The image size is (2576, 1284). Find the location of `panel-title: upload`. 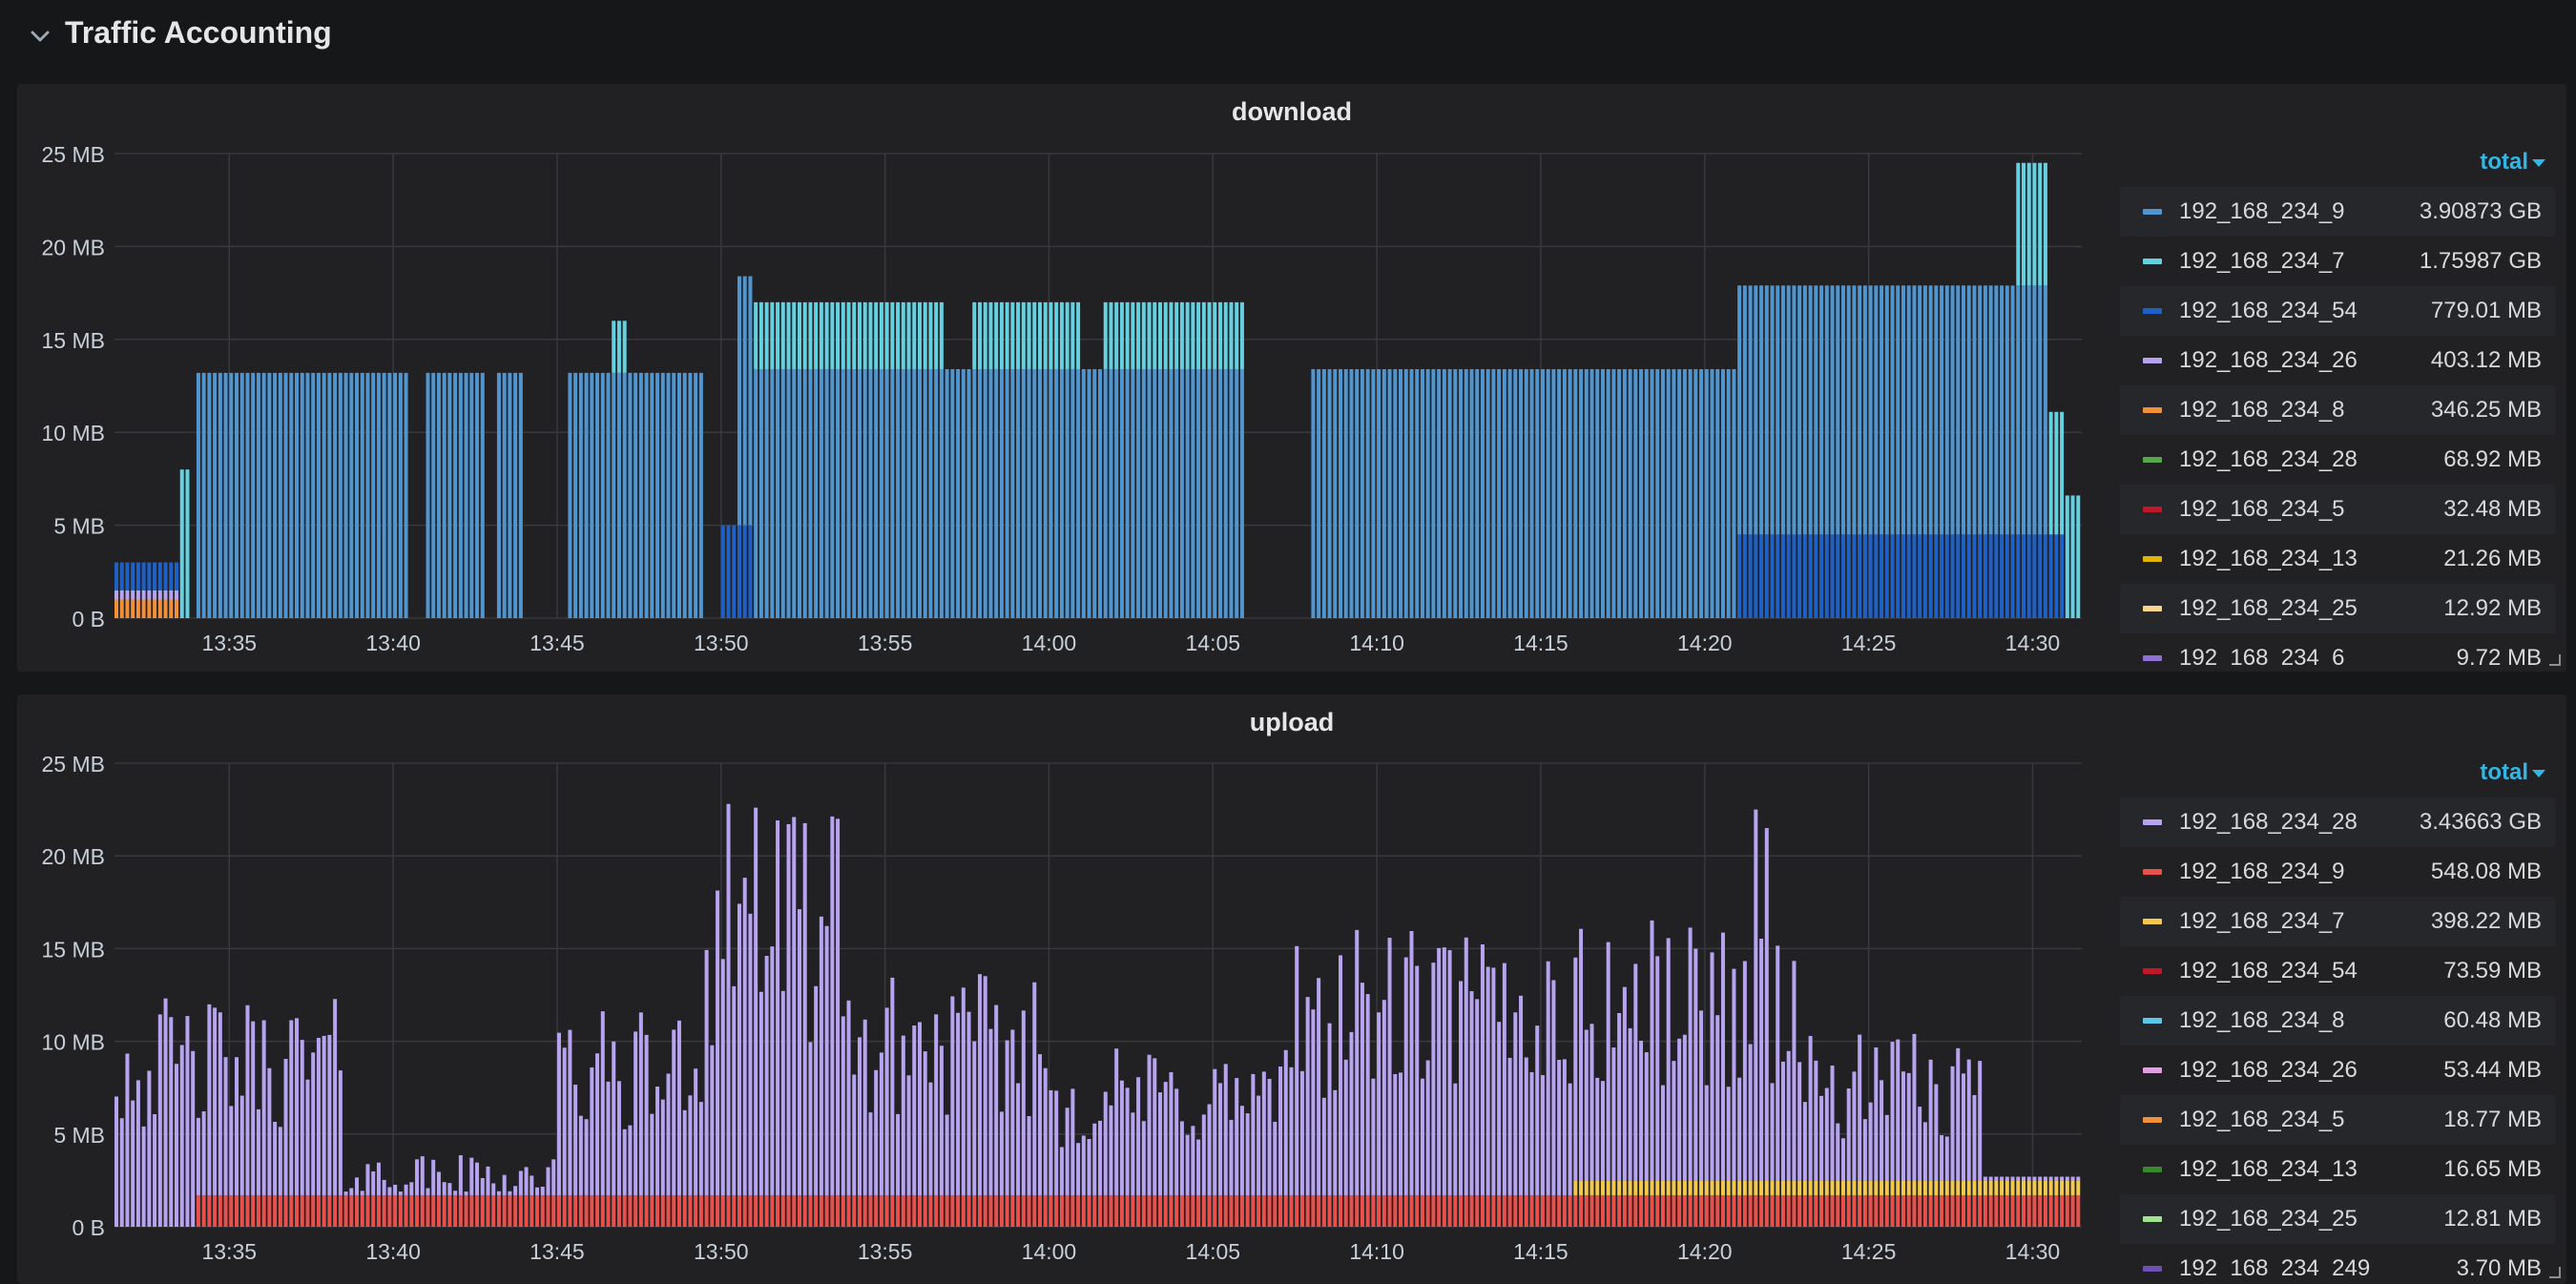

panel-title: upload is located at coordinates (1292, 722).